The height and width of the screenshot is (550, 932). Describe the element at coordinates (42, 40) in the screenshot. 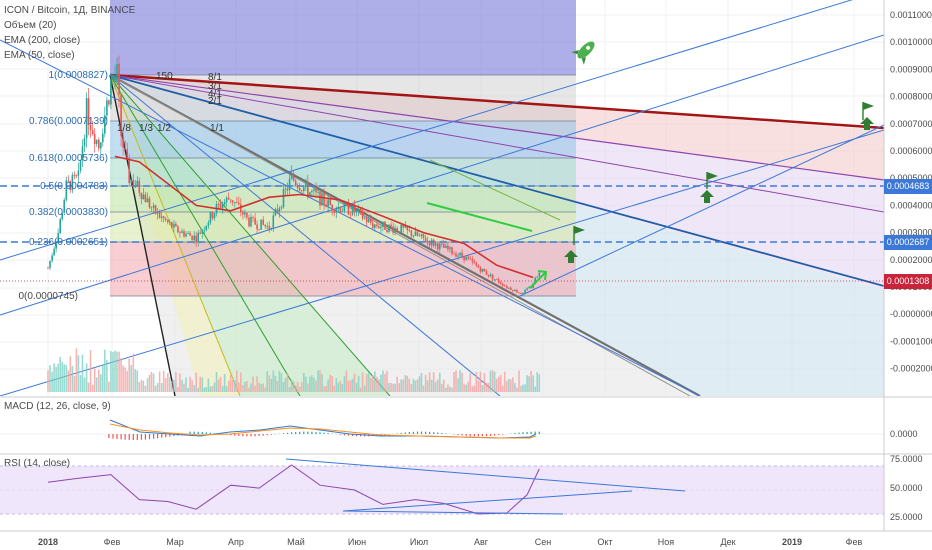

I see `legend-ema-200: EMA (200, close)` at that location.